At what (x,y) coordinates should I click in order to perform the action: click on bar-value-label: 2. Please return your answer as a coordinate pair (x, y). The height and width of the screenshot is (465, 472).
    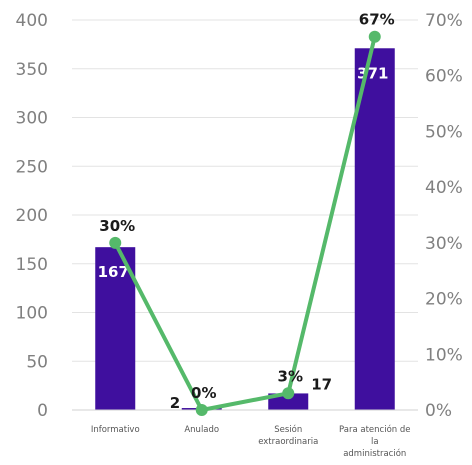
    Looking at the image, I should click on (175, 403).